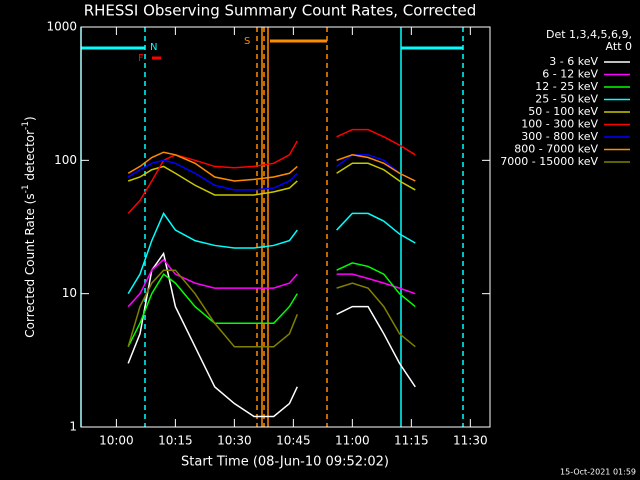  What do you see at coordinates (153, 47) in the screenshot?
I see `annotation: N` at bounding box center [153, 47].